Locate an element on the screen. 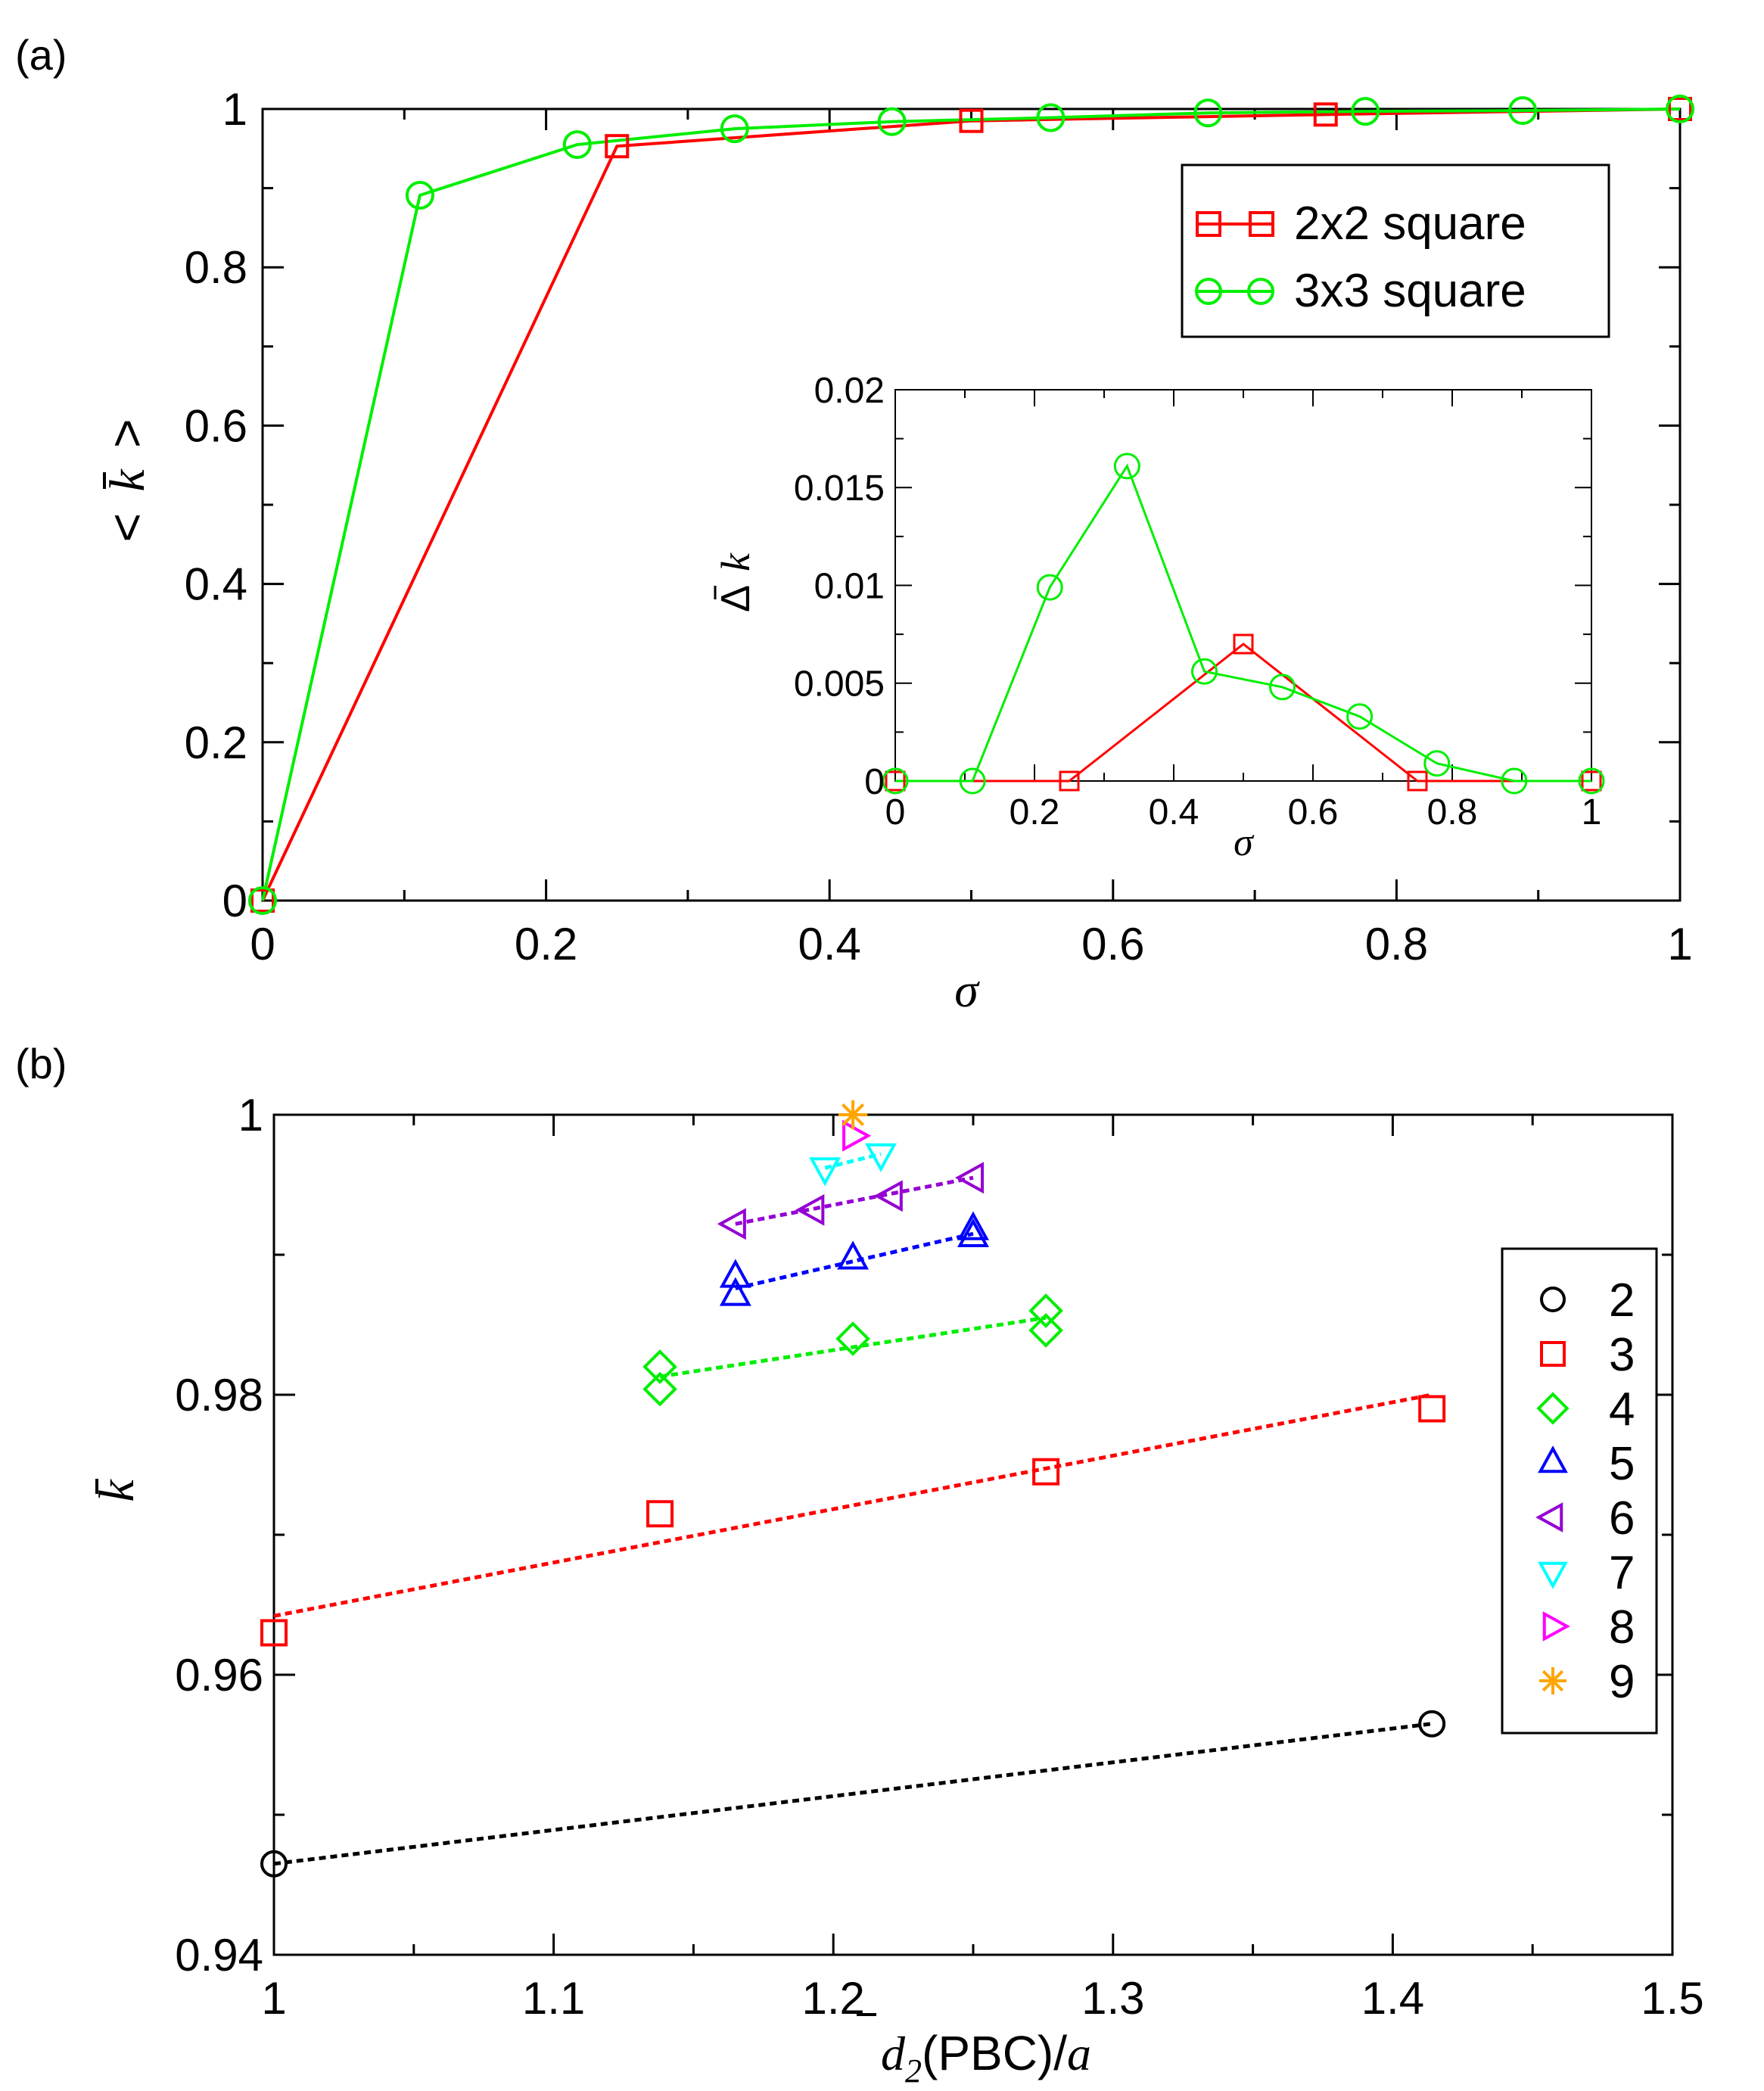  inset-series-lines is located at coordinates (1243, 623).